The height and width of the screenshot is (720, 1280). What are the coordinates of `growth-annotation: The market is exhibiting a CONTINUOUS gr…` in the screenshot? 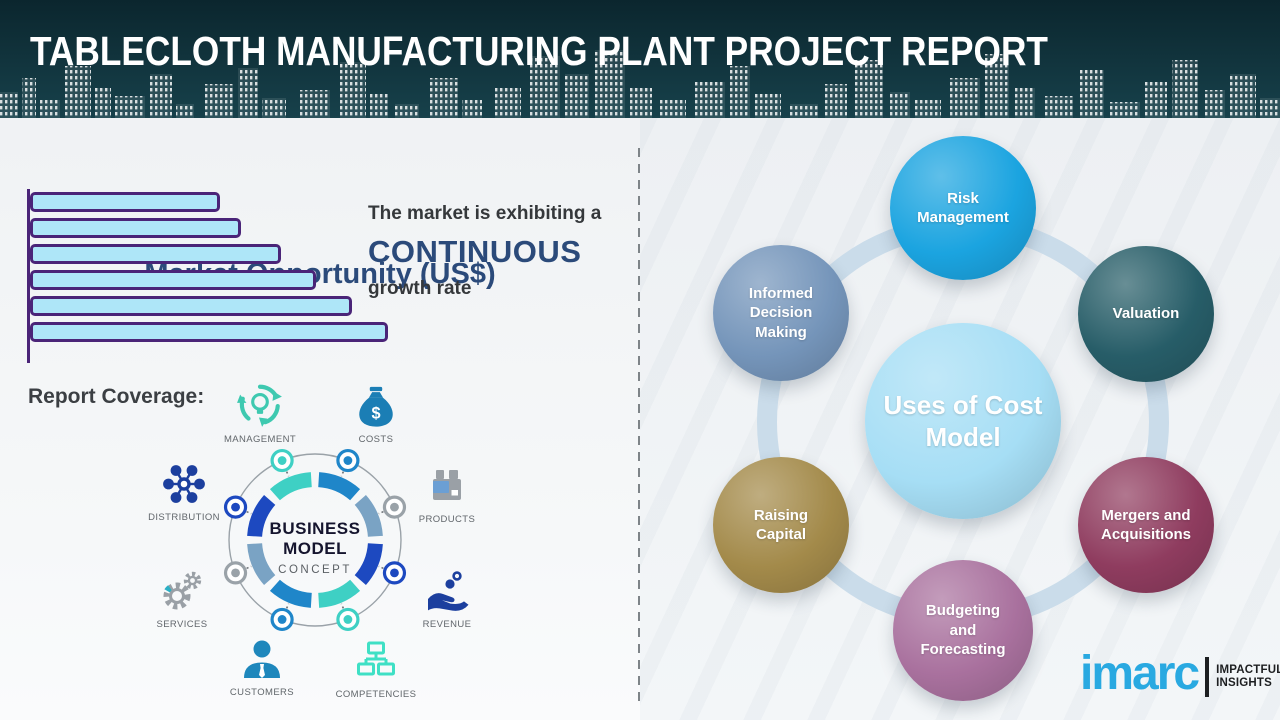 It's located at (503, 251).